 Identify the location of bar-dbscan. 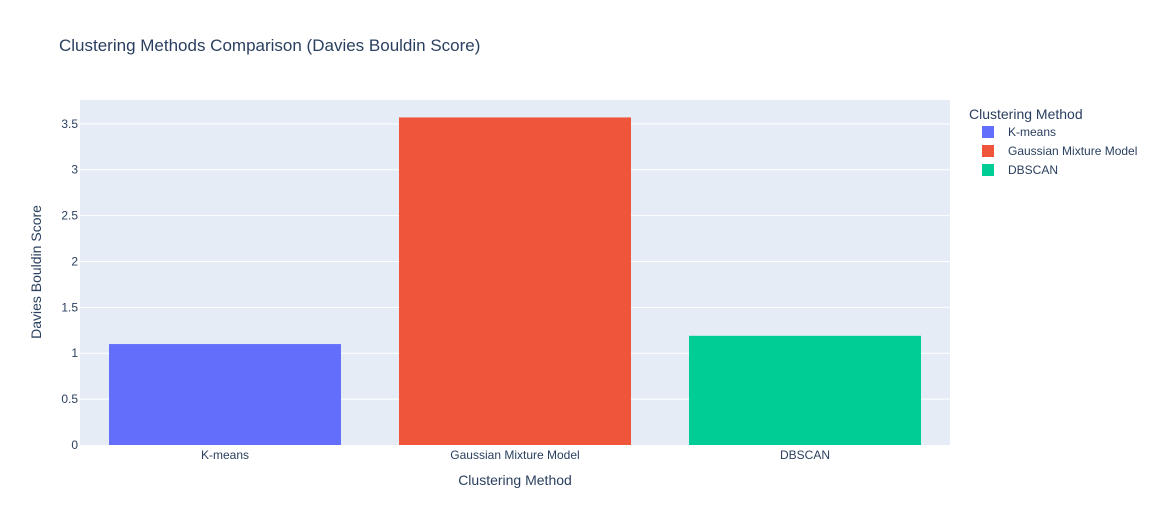
(805, 390).